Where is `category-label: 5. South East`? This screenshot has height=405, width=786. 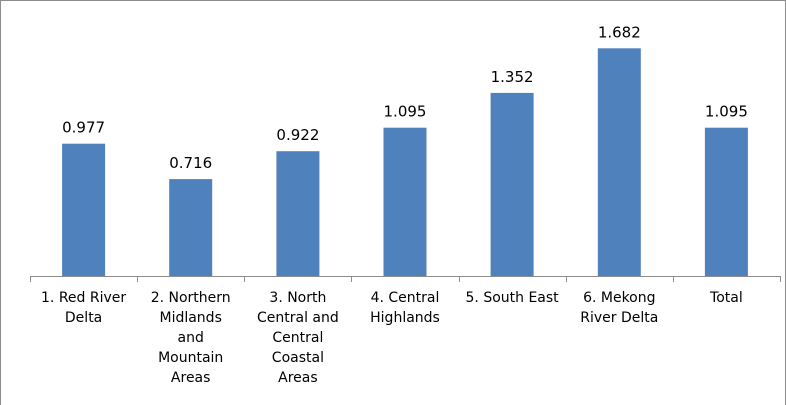 category-label: 5. South East is located at coordinates (512, 298).